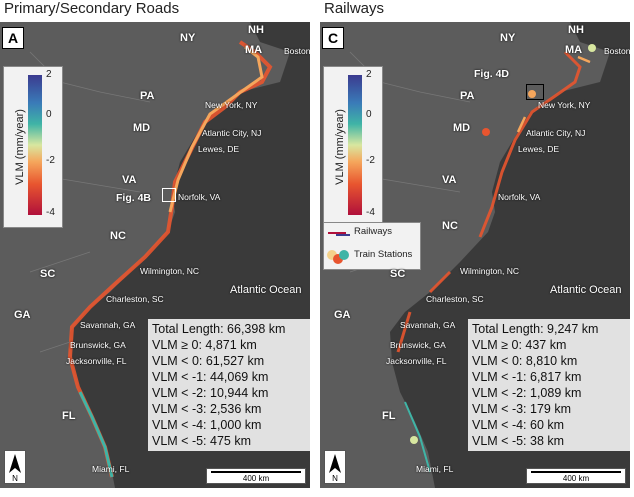 The height and width of the screenshot is (497, 634). I want to click on panel-letter-c: C, so click(333, 38).